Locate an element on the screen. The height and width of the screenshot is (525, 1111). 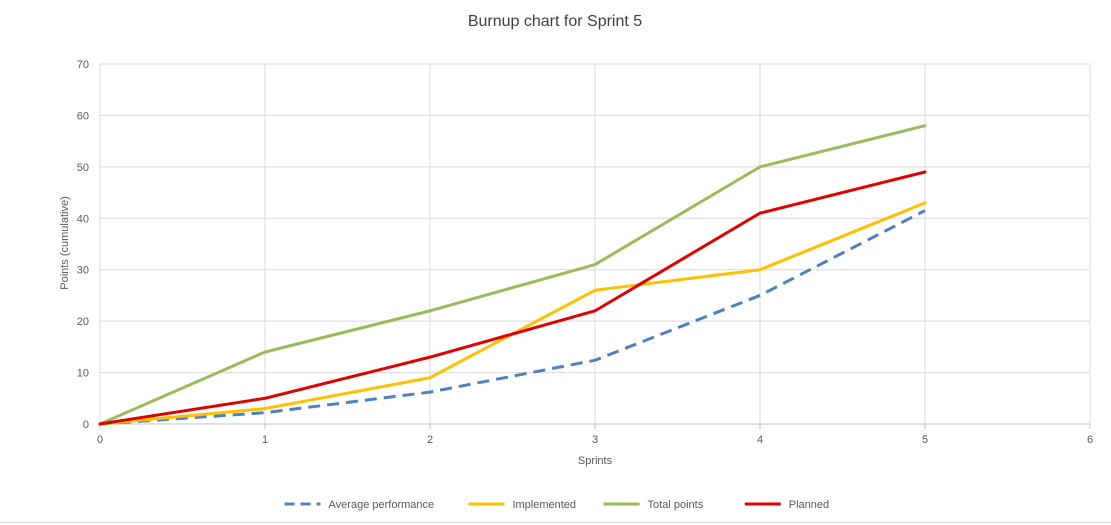
chart-title: Burnup chart for Sprint 5 is located at coordinates (555, 21).